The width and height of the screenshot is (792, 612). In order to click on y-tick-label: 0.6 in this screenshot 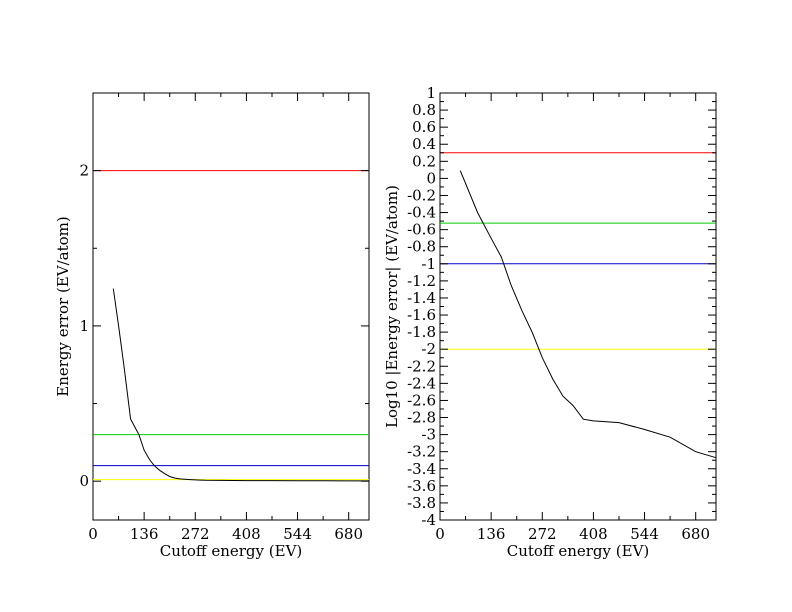, I will do `click(424, 127)`.